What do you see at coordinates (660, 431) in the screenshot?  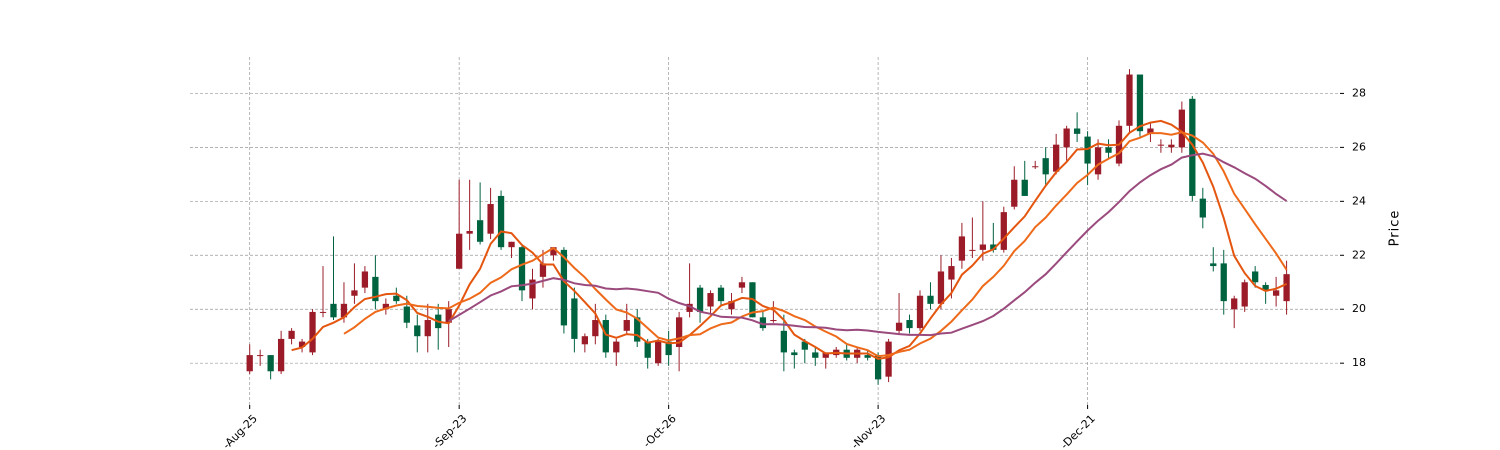 I see `x-tick-label: -Oct-26` at bounding box center [660, 431].